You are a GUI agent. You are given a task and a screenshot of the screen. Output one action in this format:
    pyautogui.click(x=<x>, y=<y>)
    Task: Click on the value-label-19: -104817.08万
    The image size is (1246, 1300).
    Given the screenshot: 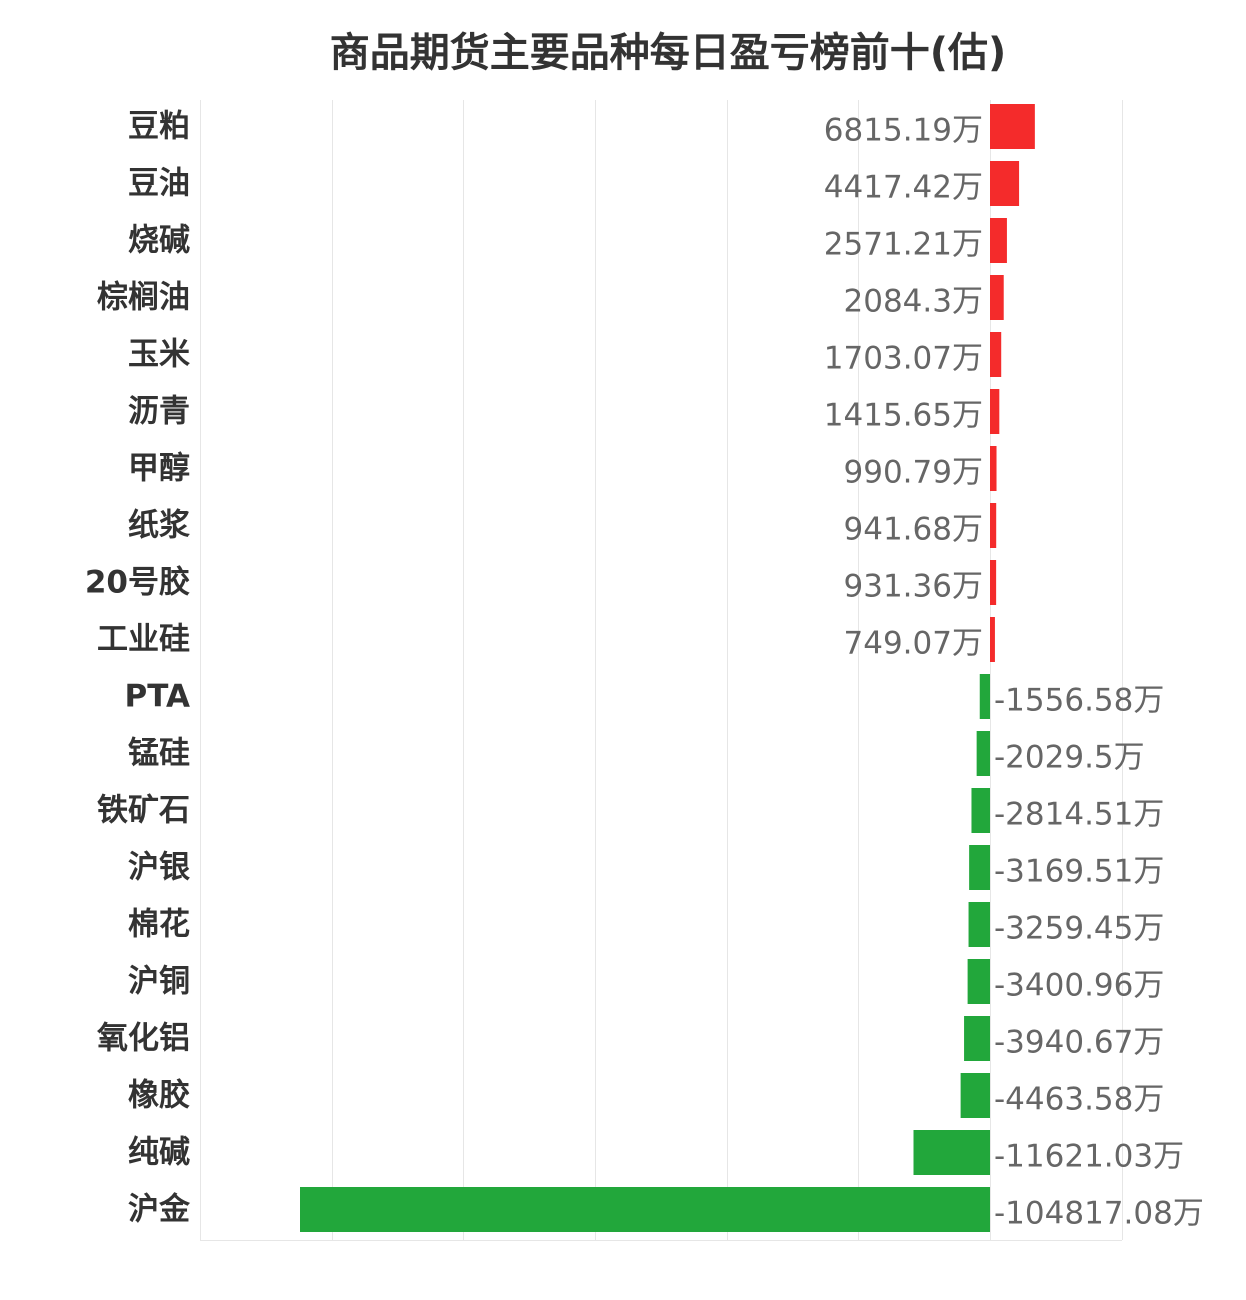 What is the action you would take?
    pyautogui.click(x=1099, y=1214)
    